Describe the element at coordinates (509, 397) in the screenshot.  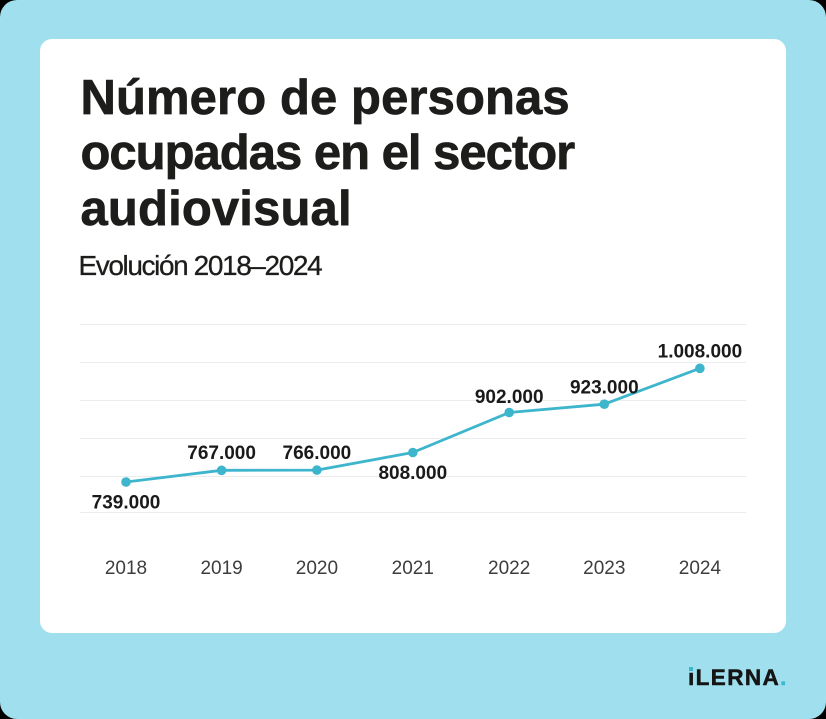
I see `svg-text: 902.000` at that location.